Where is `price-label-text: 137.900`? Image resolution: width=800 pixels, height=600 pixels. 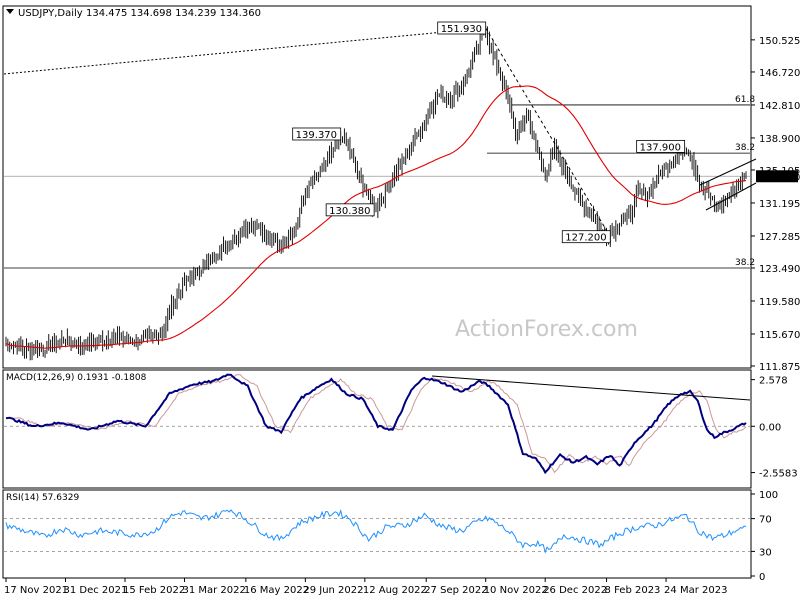 price-label-text: 137.900 is located at coordinates (660, 147).